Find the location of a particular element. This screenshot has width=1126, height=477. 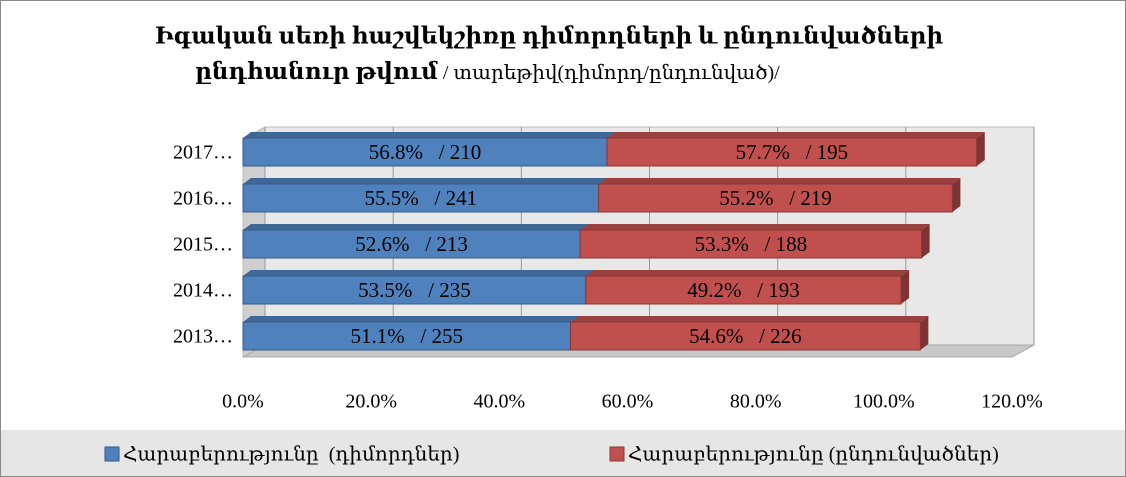

data-label: 53.3% / 188 is located at coordinates (751, 244).